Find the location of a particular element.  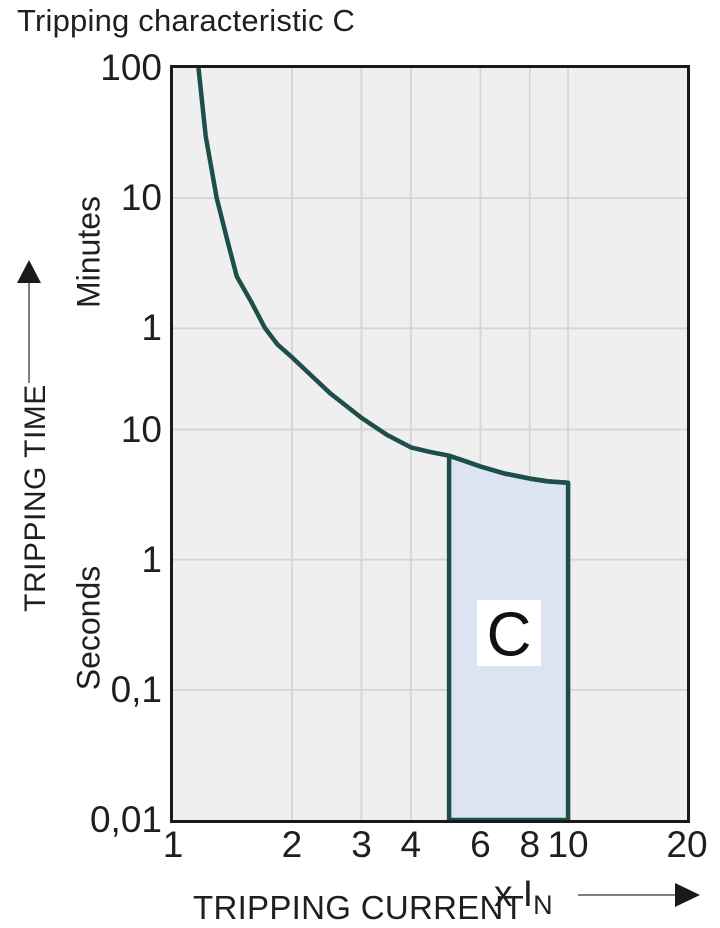

y-axis-arrow-up-icon is located at coordinates (29, 271).